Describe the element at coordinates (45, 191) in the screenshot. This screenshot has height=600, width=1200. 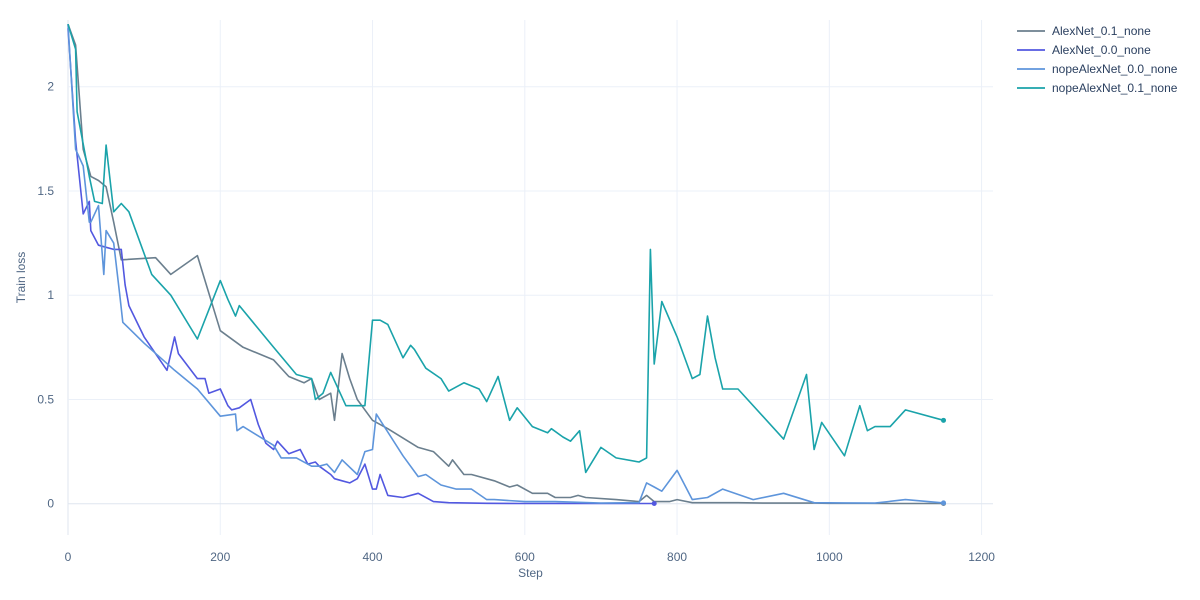
I see `y-tick-label: 1.5` at that location.